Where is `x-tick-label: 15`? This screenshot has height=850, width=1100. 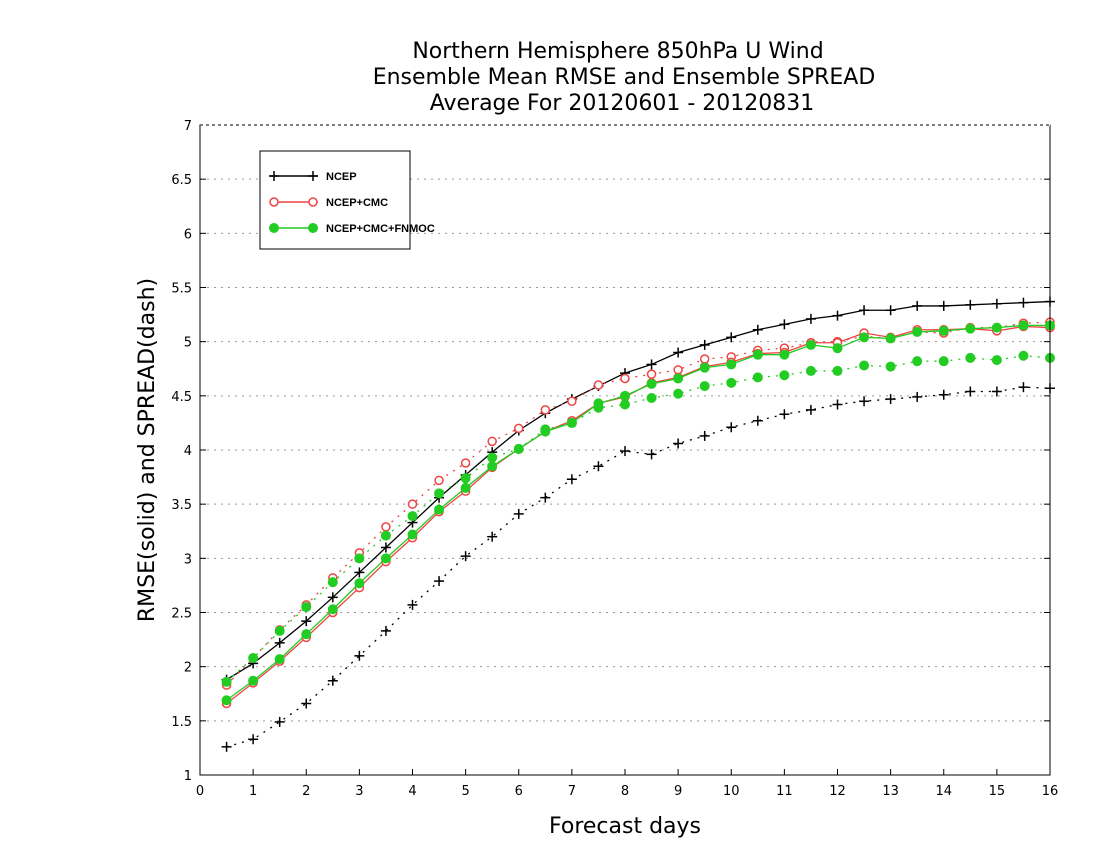
x-tick-label: 15 is located at coordinates (997, 791).